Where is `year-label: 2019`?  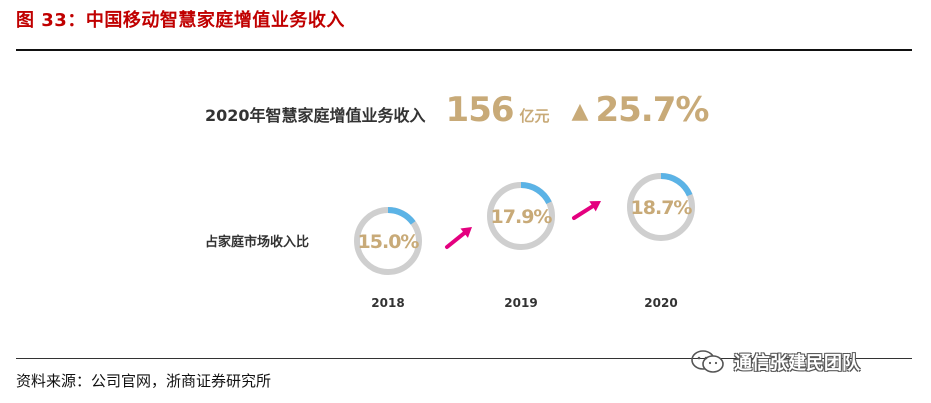 year-label: 2019 is located at coordinates (520, 303).